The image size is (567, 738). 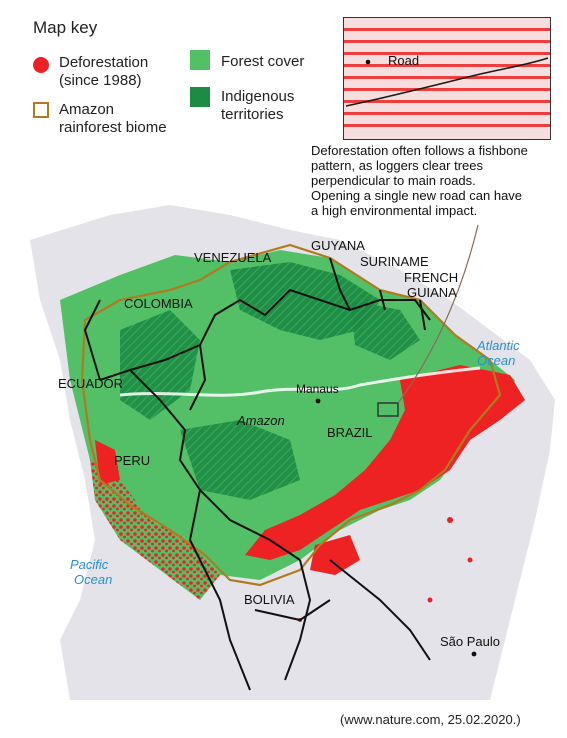 I want to click on label-atlantic-ocean: Atlantic Ocean, so click(x=498, y=353).